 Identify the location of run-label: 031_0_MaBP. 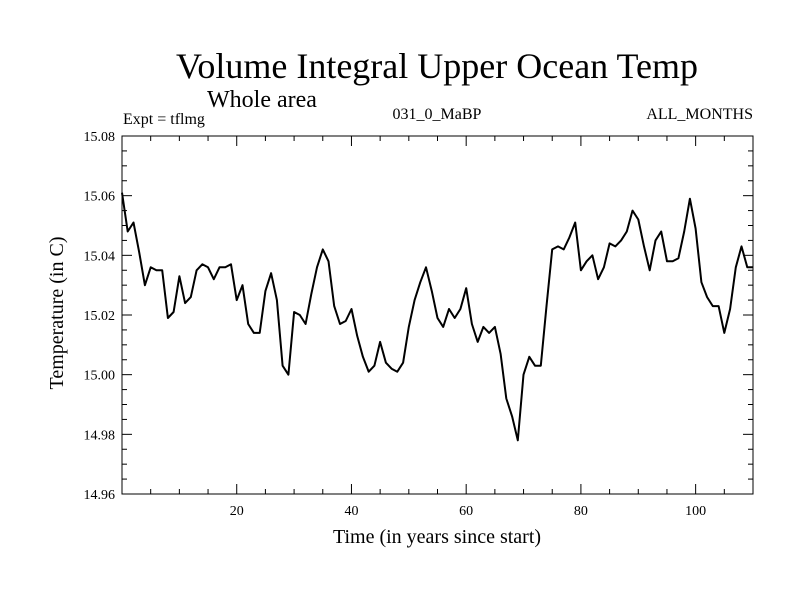
(437, 114).